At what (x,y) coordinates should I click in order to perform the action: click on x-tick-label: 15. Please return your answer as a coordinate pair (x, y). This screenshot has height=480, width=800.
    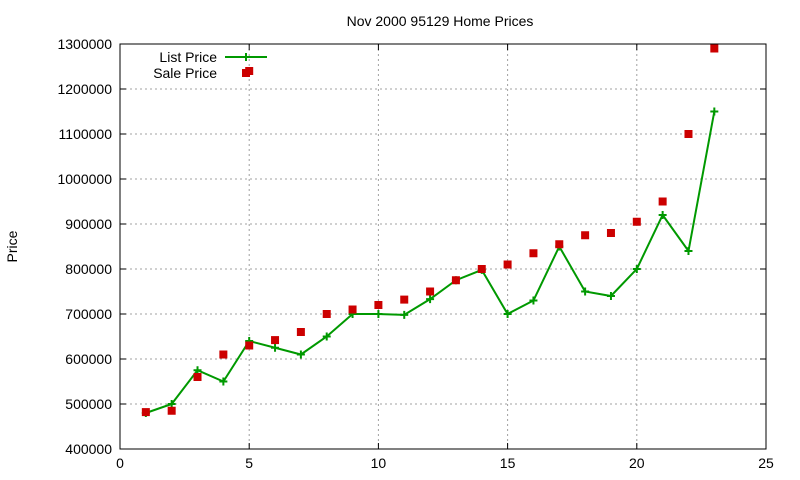
    Looking at the image, I should click on (508, 463).